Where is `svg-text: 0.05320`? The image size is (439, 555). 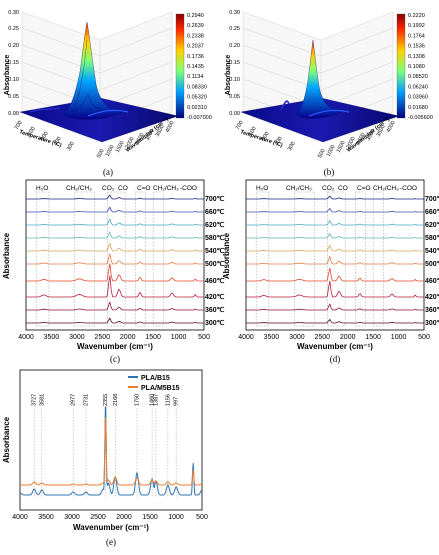
svg-text: 0.05320 is located at coordinates (197, 98).